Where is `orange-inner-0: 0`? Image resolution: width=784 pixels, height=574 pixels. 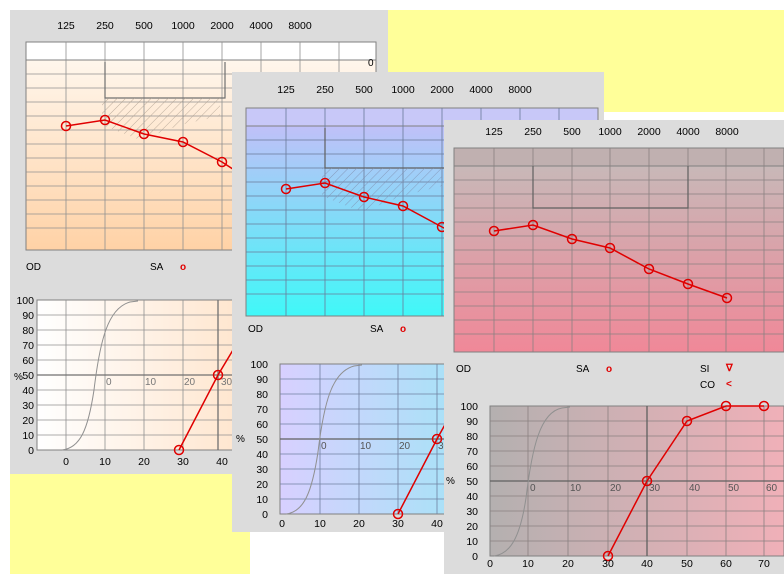
orange-inner-0: 0 is located at coordinates (109, 382).